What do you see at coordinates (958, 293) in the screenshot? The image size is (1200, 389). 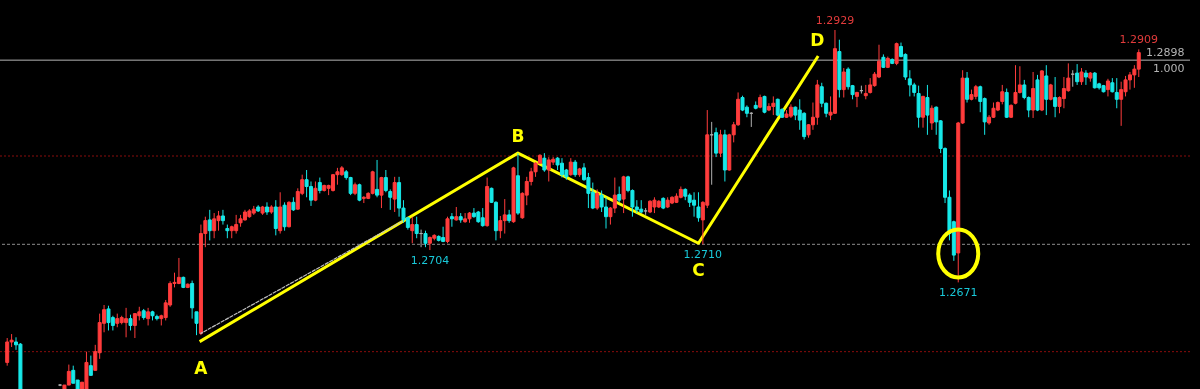 I see `annotation: 1.2671` at bounding box center [958, 293].